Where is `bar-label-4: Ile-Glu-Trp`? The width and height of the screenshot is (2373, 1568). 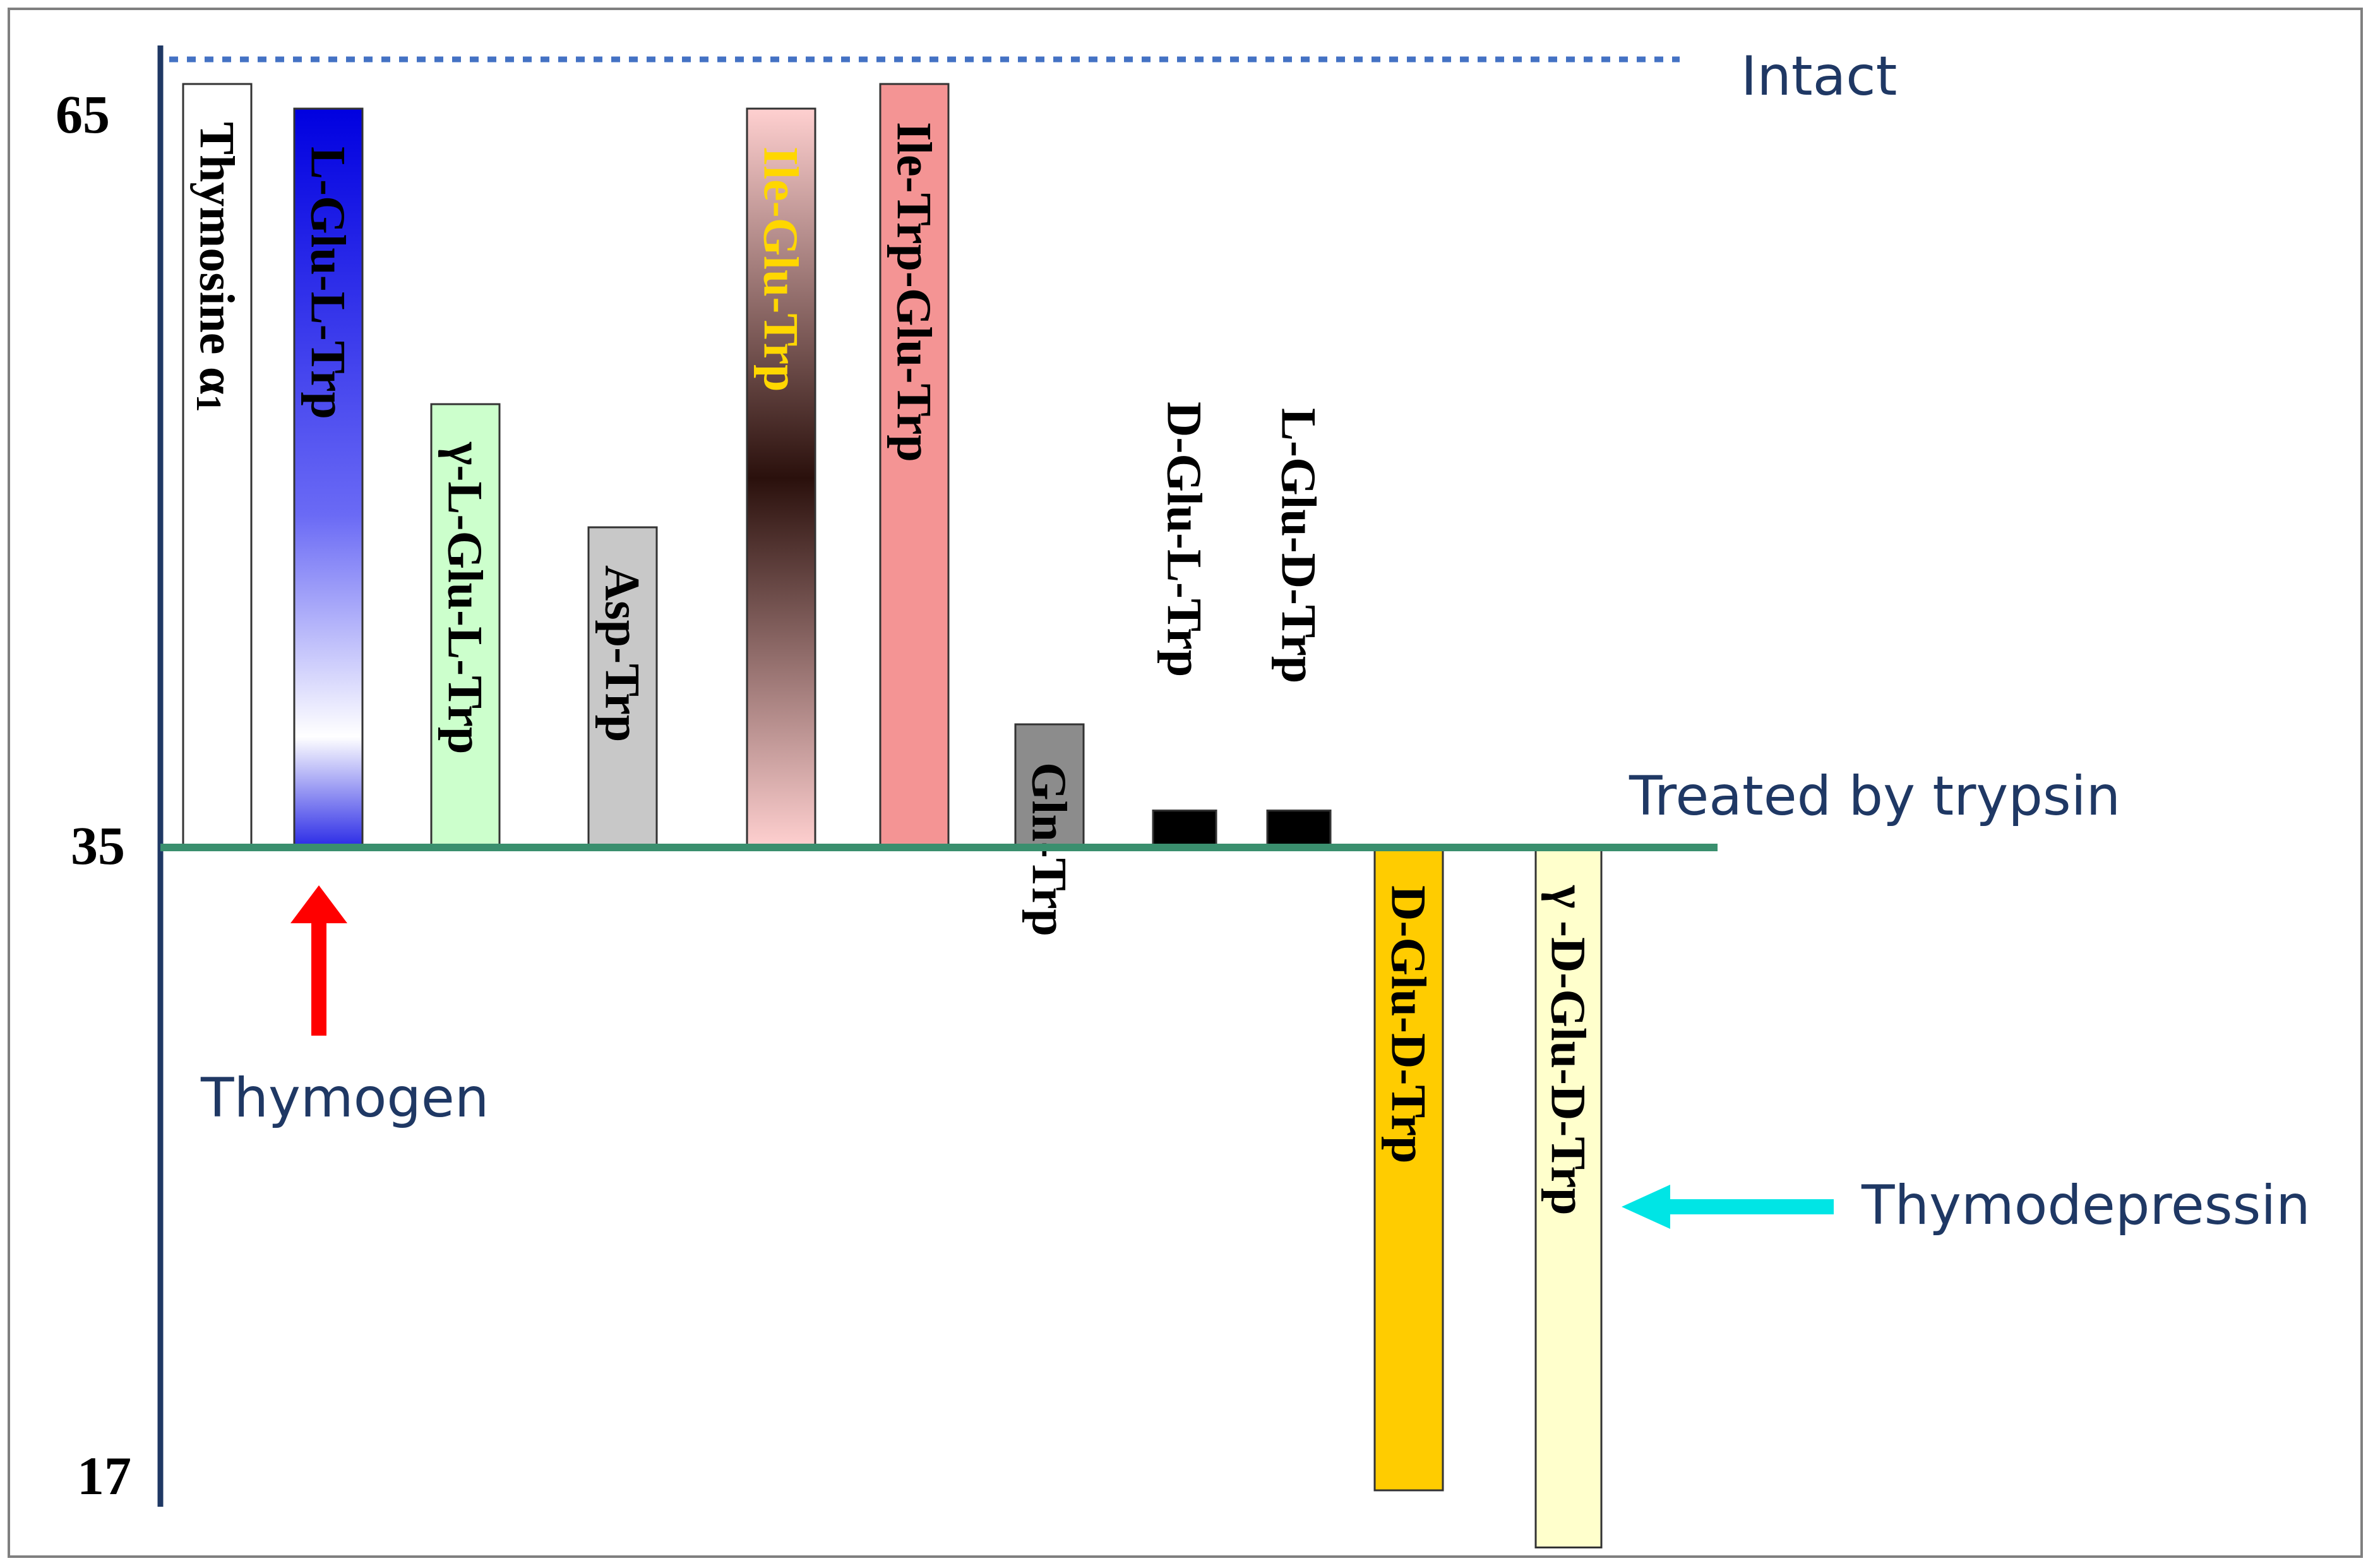
bar-label-4: Ile-Glu-Trp is located at coordinates (781, 269).